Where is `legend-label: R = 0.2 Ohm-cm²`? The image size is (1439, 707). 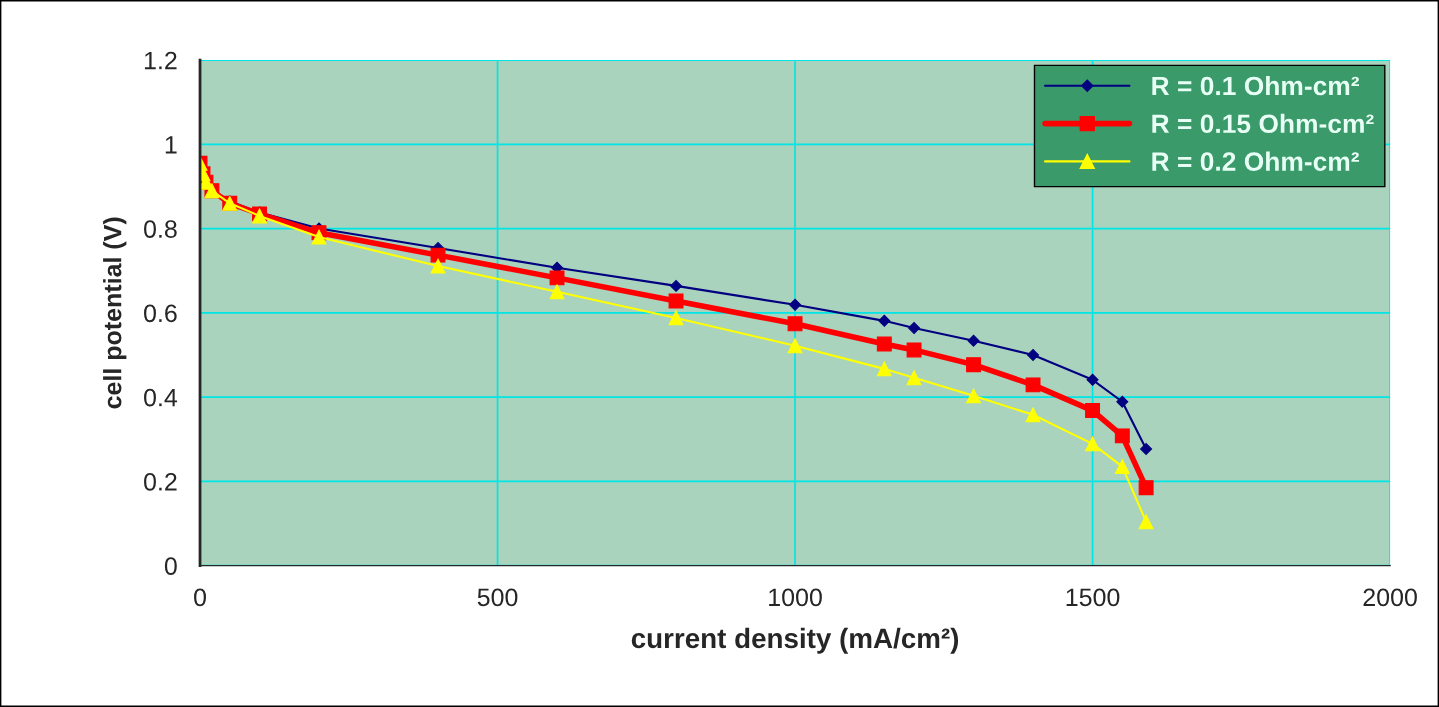 legend-label: R = 0.2 Ohm-cm² is located at coordinates (1256, 161).